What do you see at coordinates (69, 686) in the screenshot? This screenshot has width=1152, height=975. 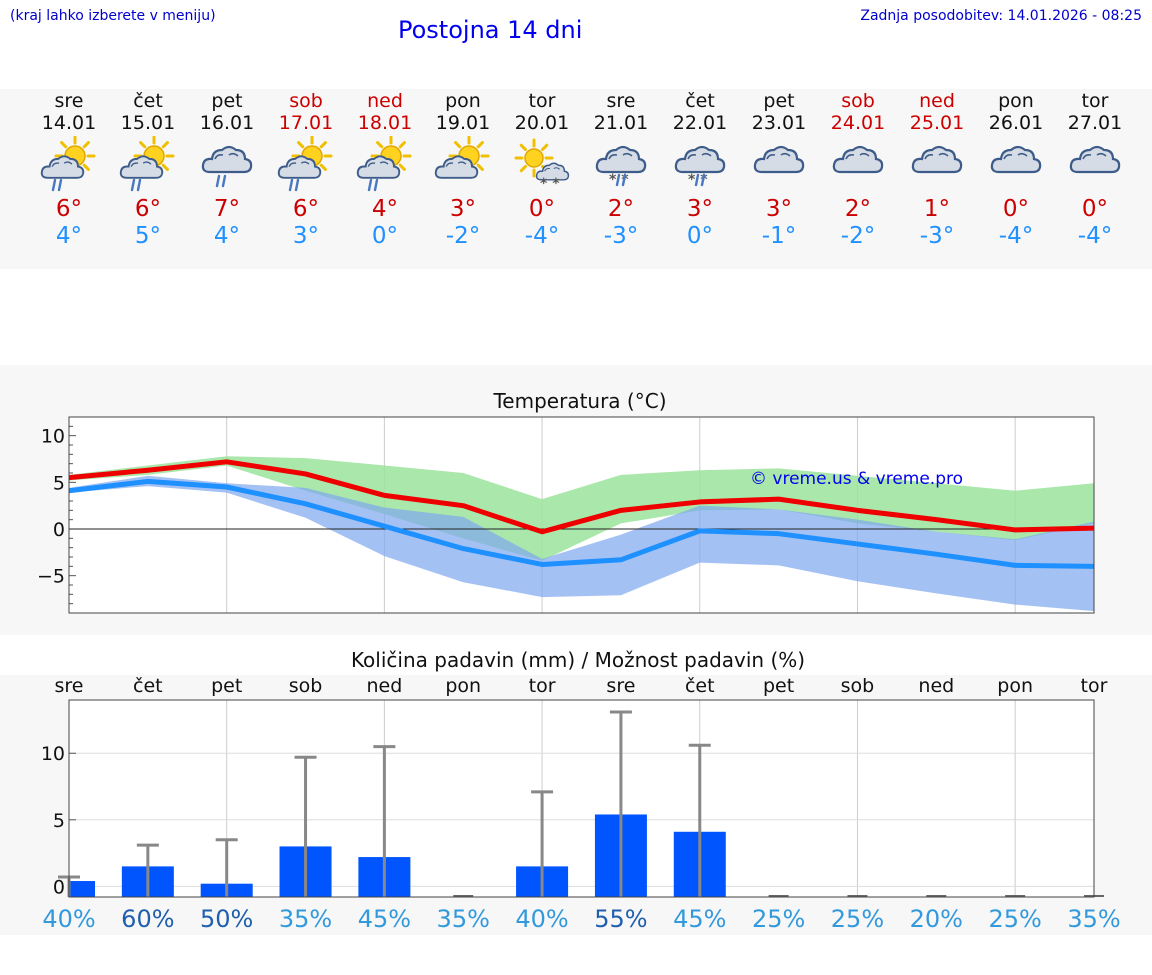 I see `day-label: sre` at bounding box center [69, 686].